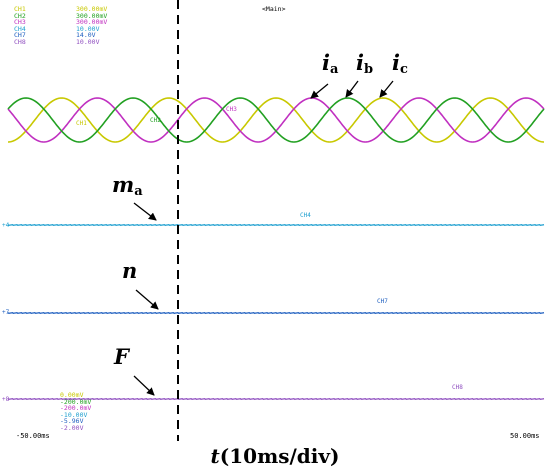  I want to click on offset-row-ch3: -200.0mV, so click(76, 408).